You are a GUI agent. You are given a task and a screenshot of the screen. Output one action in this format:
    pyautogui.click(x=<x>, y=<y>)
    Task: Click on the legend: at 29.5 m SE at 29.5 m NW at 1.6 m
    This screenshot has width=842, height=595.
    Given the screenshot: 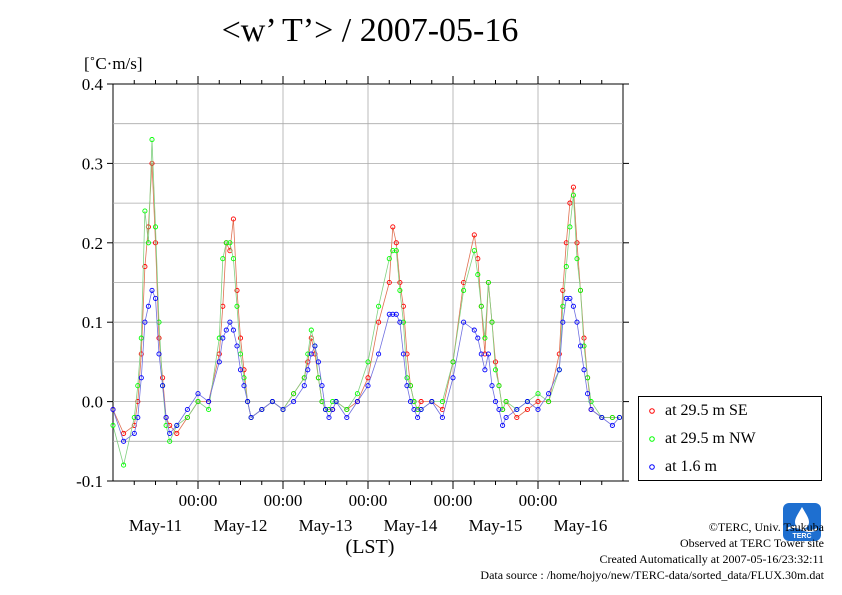 What is the action you would take?
    pyautogui.click(x=730, y=438)
    